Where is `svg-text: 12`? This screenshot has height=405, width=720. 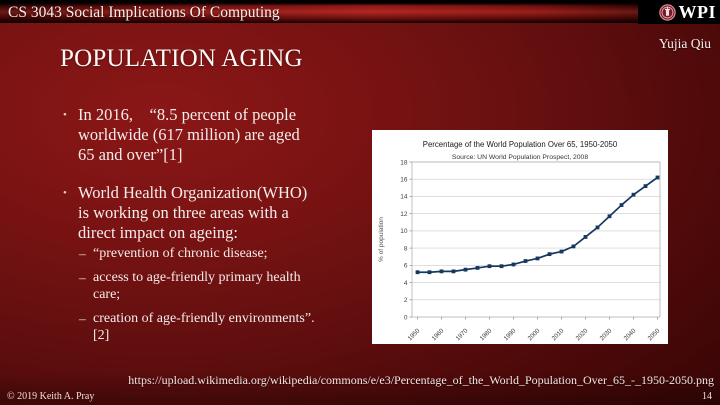
svg-text: 12 is located at coordinates (404, 214).